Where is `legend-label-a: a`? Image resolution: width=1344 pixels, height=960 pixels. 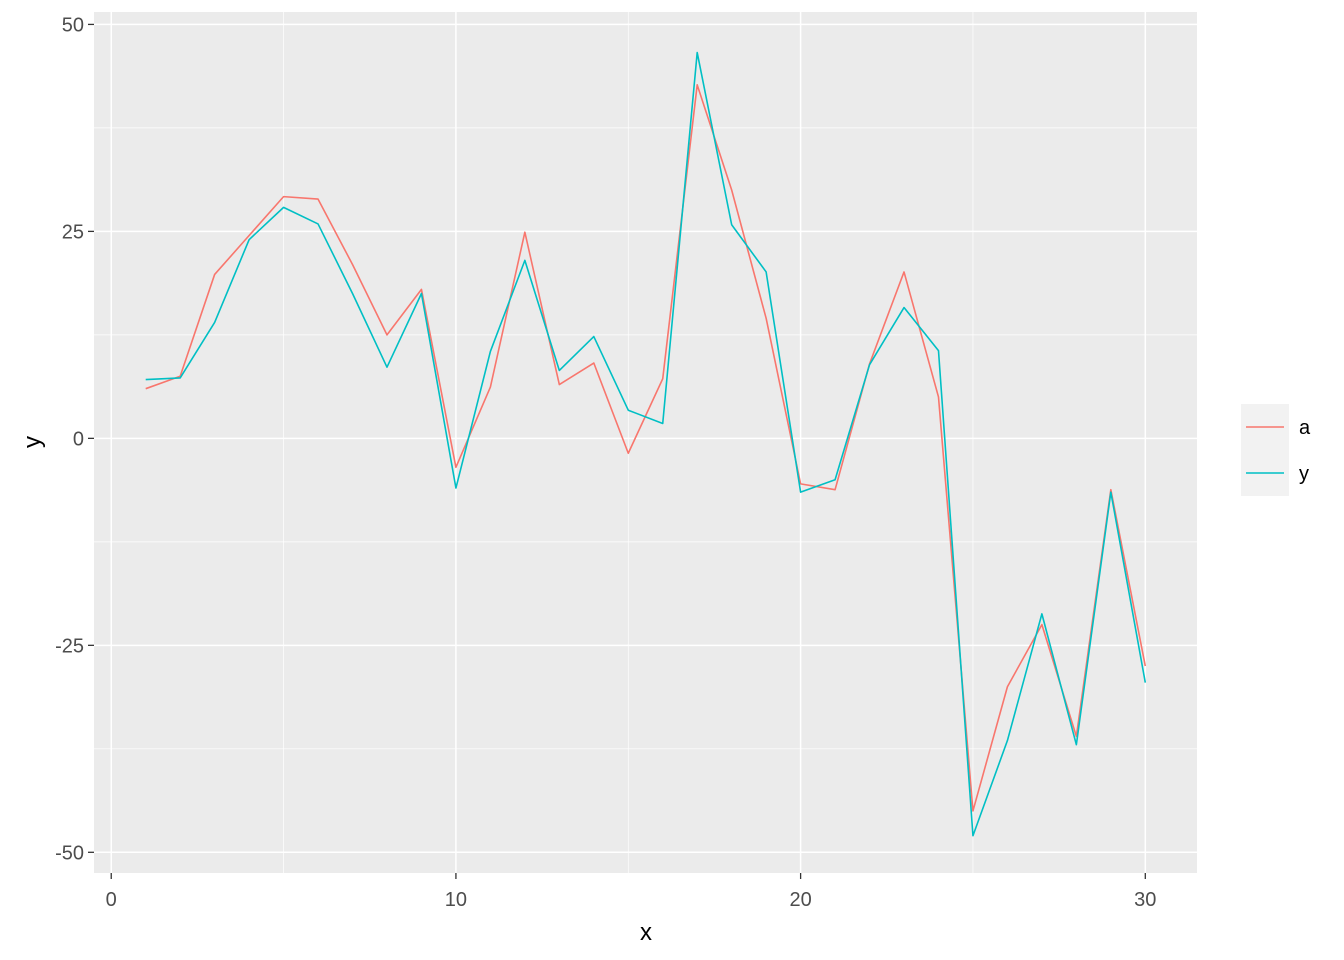
legend-label-a: a is located at coordinates (1305, 428).